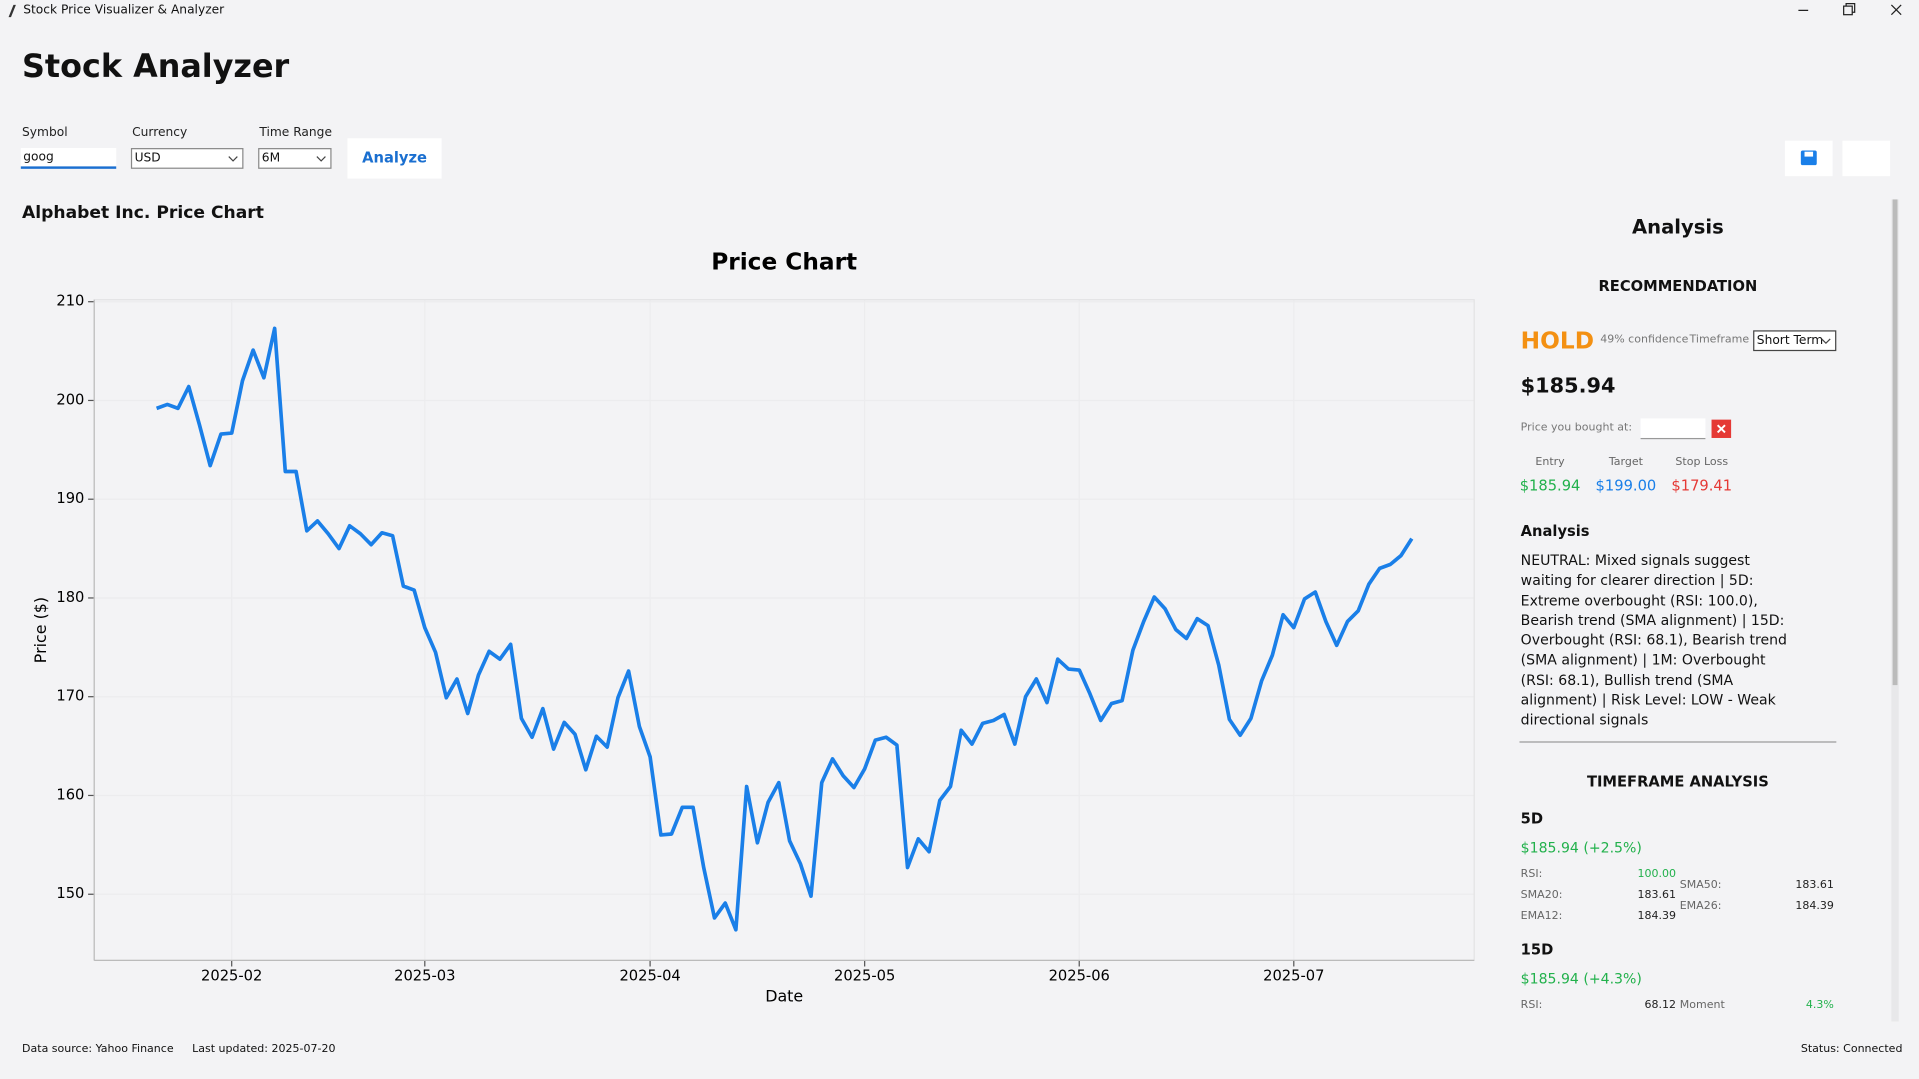 The image size is (1919, 1079). What do you see at coordinates (864, 975) in the screenshot?
I see `x-tick-label: 2025-05` at bounding box center [864, 975].